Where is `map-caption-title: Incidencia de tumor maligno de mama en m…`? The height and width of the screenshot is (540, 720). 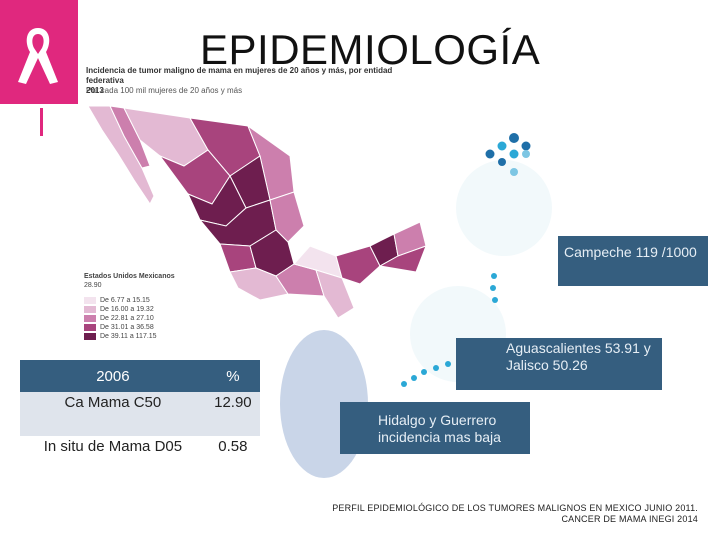 map-caption-title: Incidencia de tumor maligno de mama en m… is located at coordinates (239, 75).